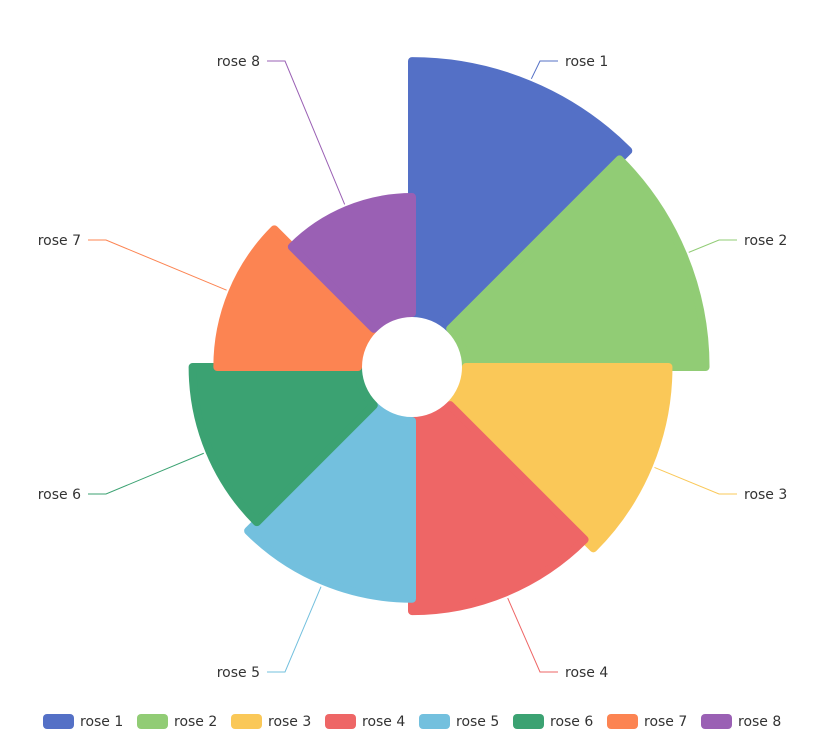  Describe the element at coordinates (586, 673) in the screenshot. I see `slice-label: rose 4` at that location.